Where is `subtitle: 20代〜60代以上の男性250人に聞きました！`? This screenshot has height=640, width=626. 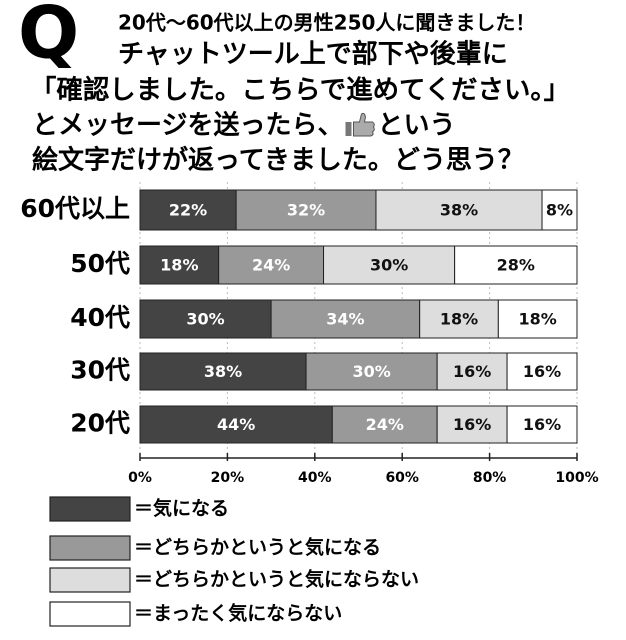 subtitle: 20代〜60代以上の男性250人に聞きました！ is located at coordinates (326, 23).